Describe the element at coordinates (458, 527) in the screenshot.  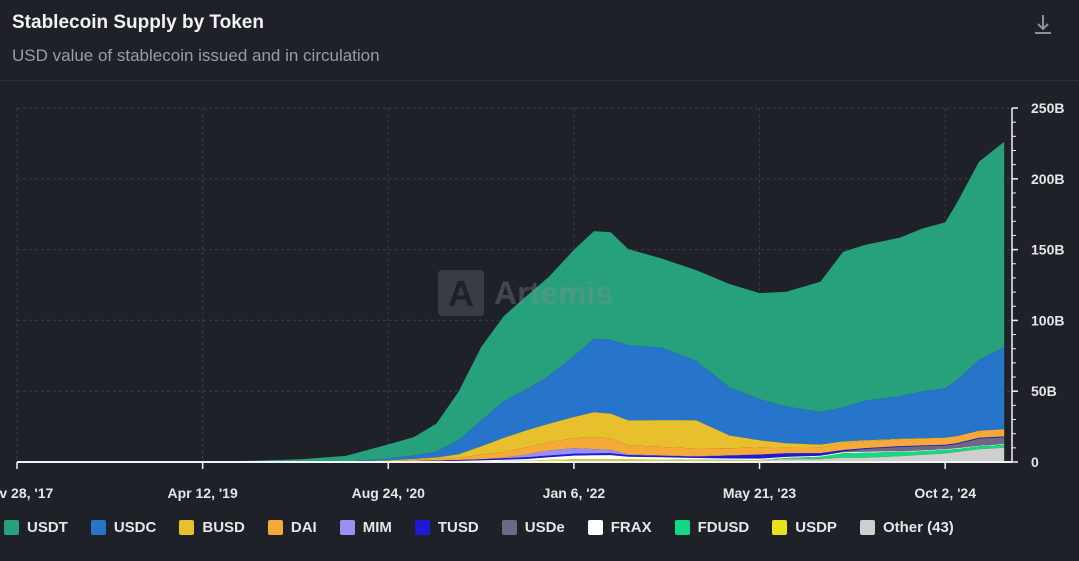
I see `legend-label: TUSD` at that location.